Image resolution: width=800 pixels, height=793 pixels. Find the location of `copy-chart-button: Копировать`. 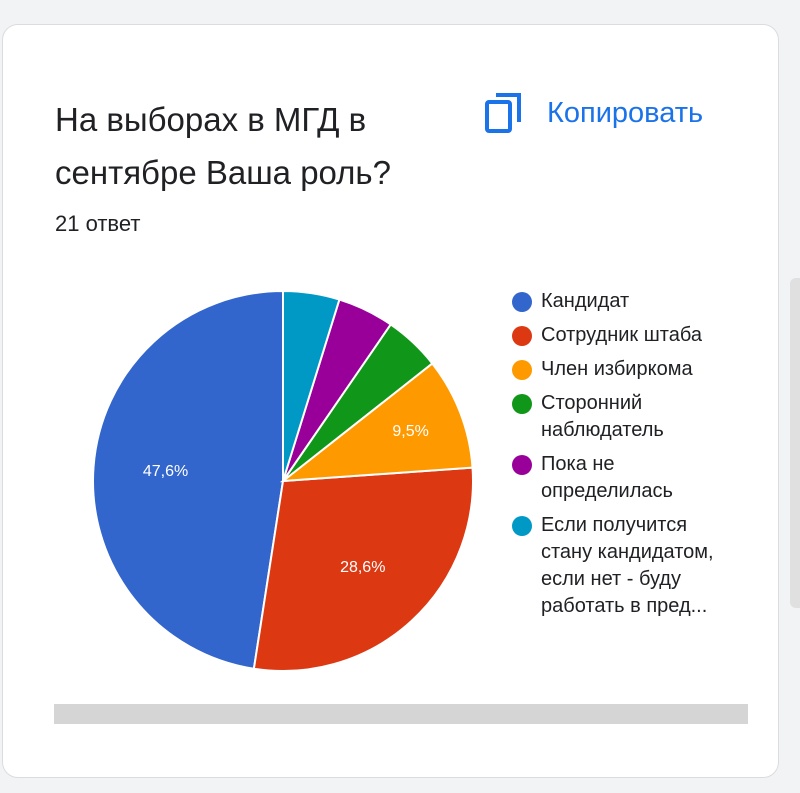

copy-chart-button: Копировать is located at coordinates (593, 113).